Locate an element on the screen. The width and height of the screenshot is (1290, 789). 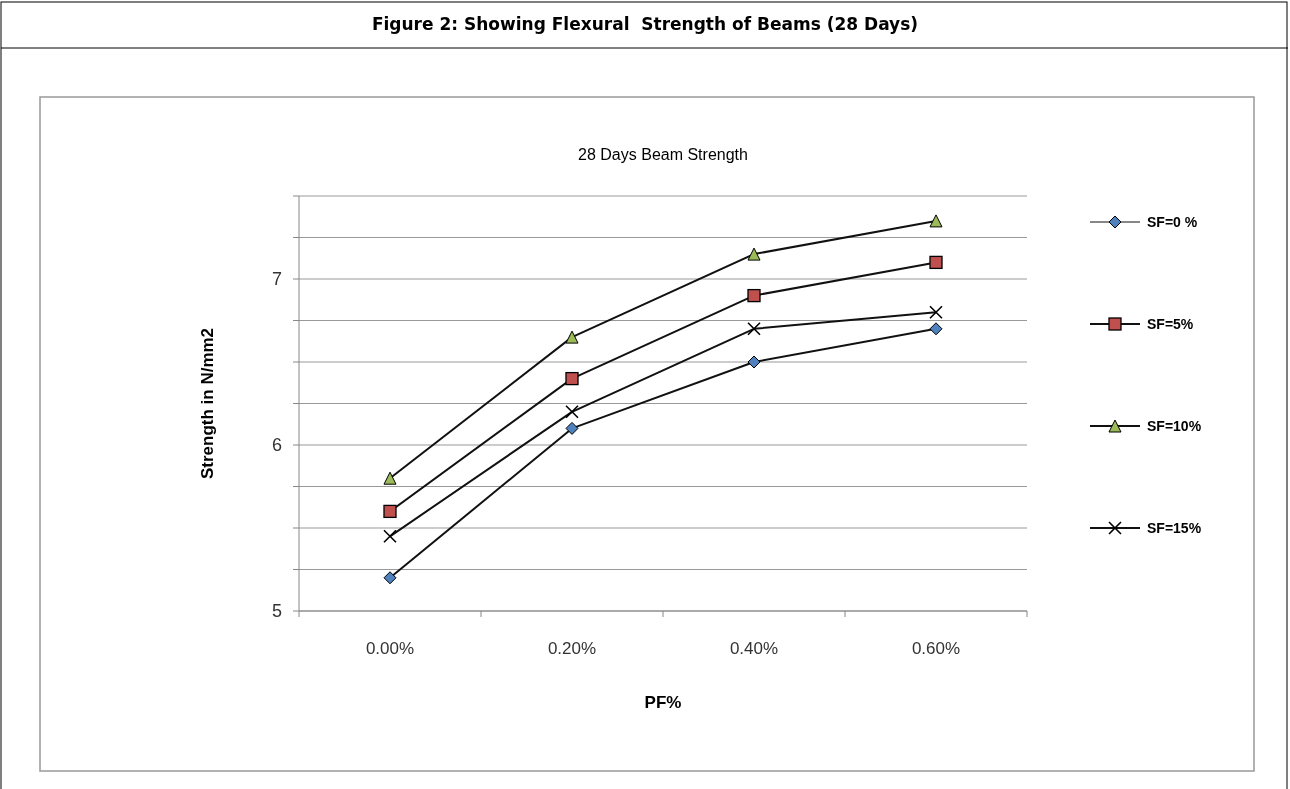
y-tick-label: 7 is located at coordinates (276, 279).